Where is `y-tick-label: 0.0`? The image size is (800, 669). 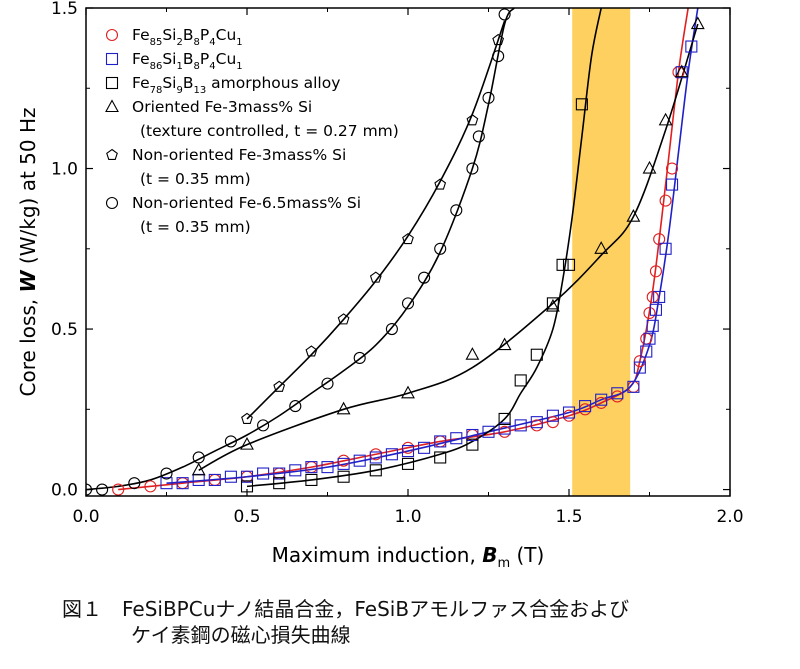
y-tick-label: 0.0 is located at coordinates (64, 491).